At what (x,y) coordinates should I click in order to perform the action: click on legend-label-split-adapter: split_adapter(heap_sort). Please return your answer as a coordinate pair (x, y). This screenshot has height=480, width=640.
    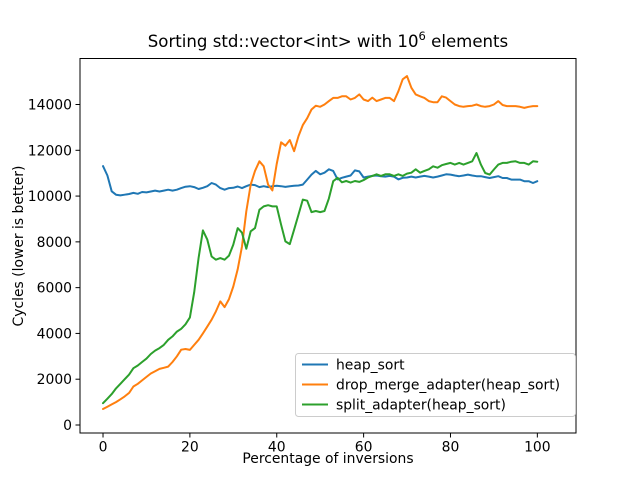
    Looking at the image, I should click on (421, 406).